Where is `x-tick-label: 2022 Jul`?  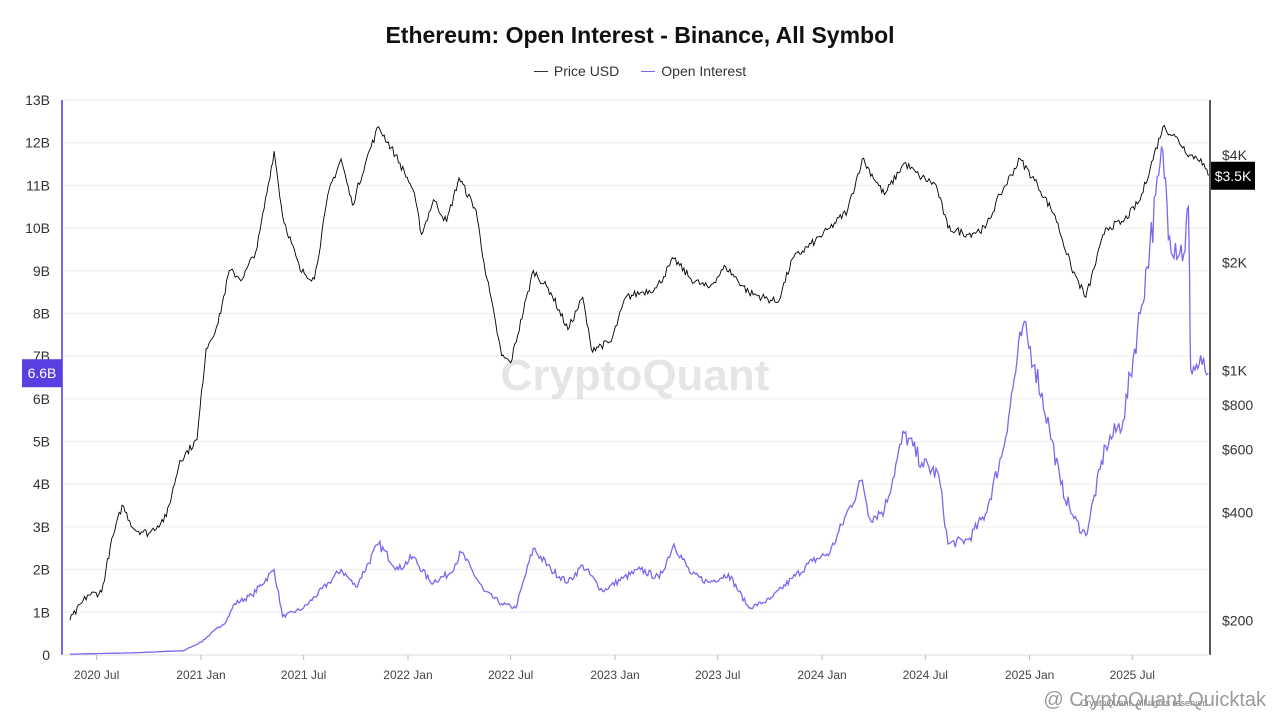 x-tick-label: 2022 Jul is located at coordinates (510, 675).